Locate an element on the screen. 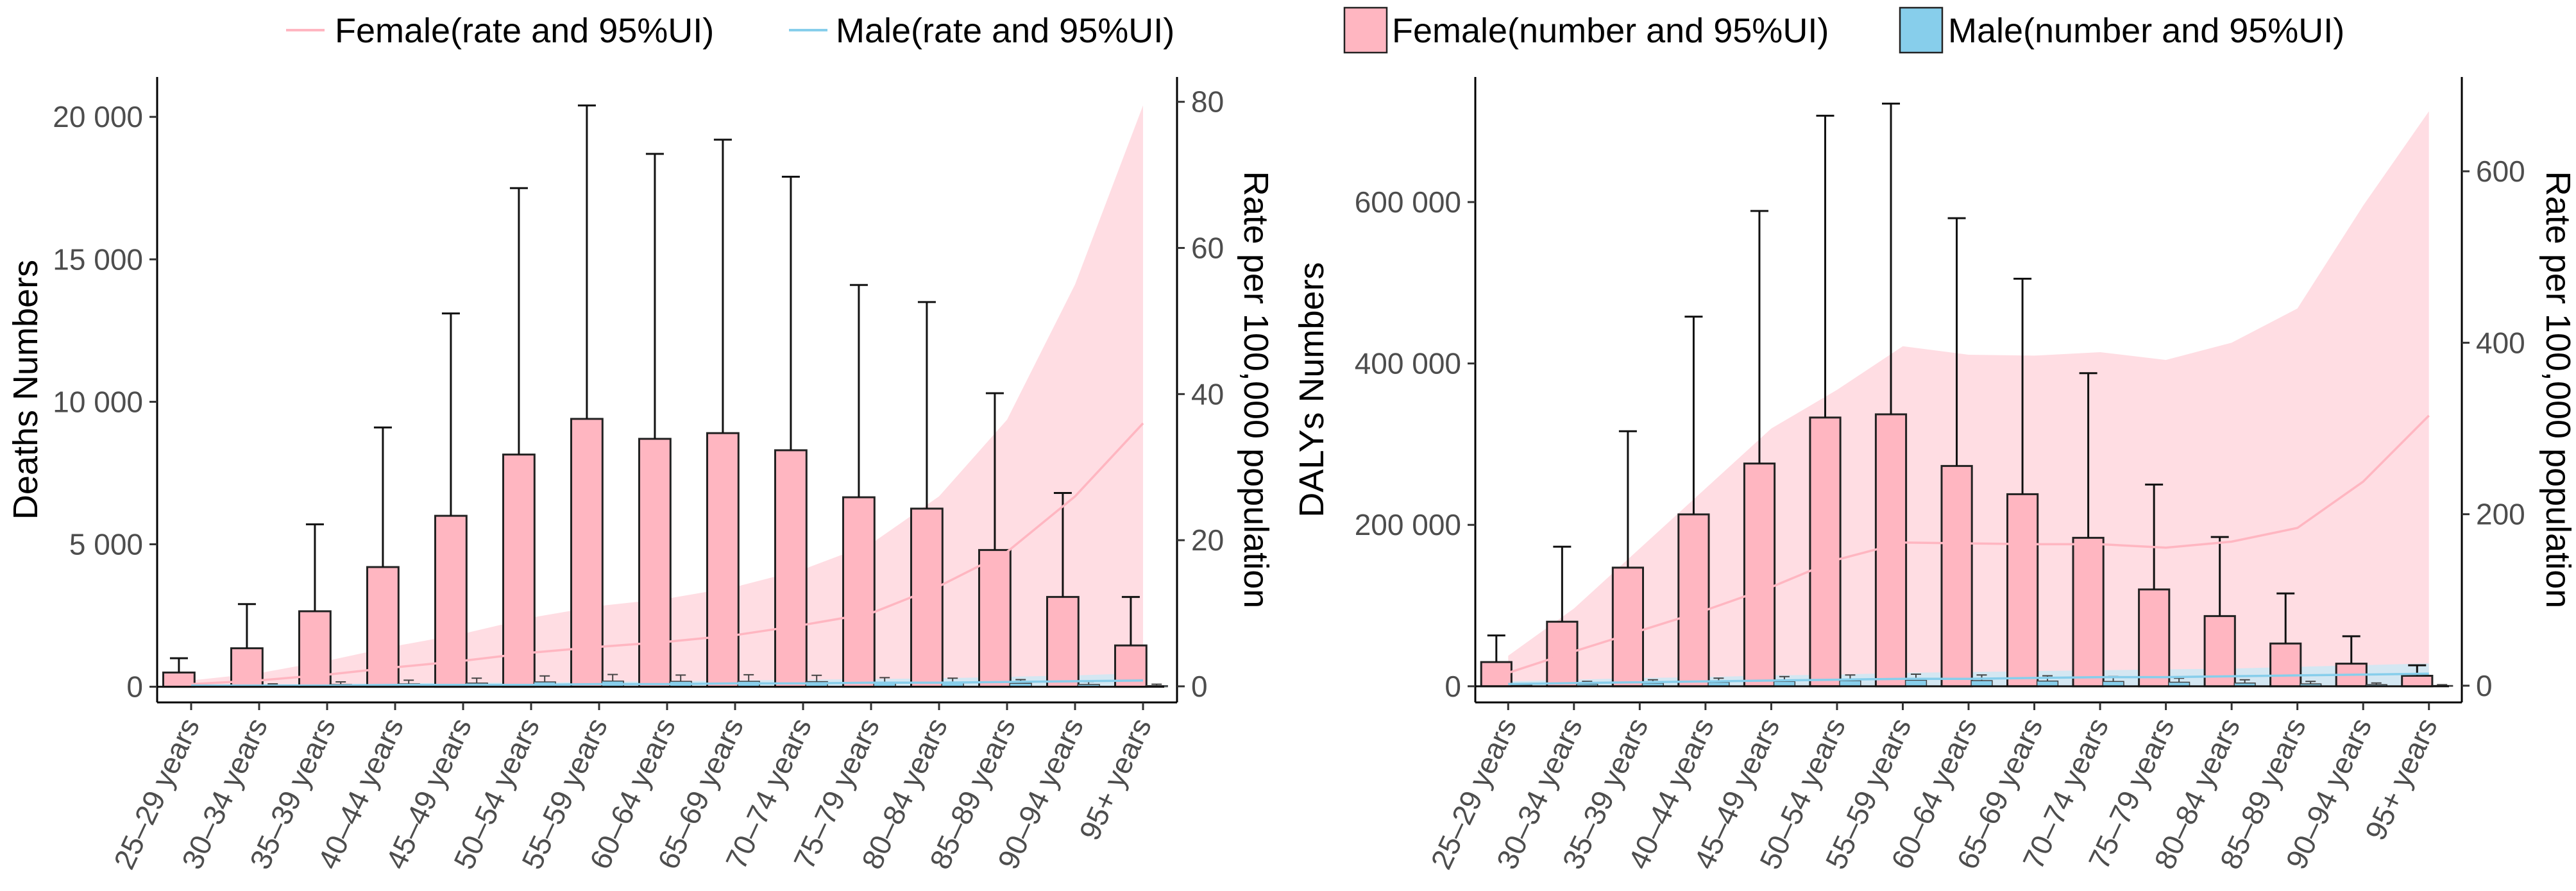 The height and width of the screenshot is (891, 2576). y-tick-label: 600 000 is located at coordinates (1408, 202).